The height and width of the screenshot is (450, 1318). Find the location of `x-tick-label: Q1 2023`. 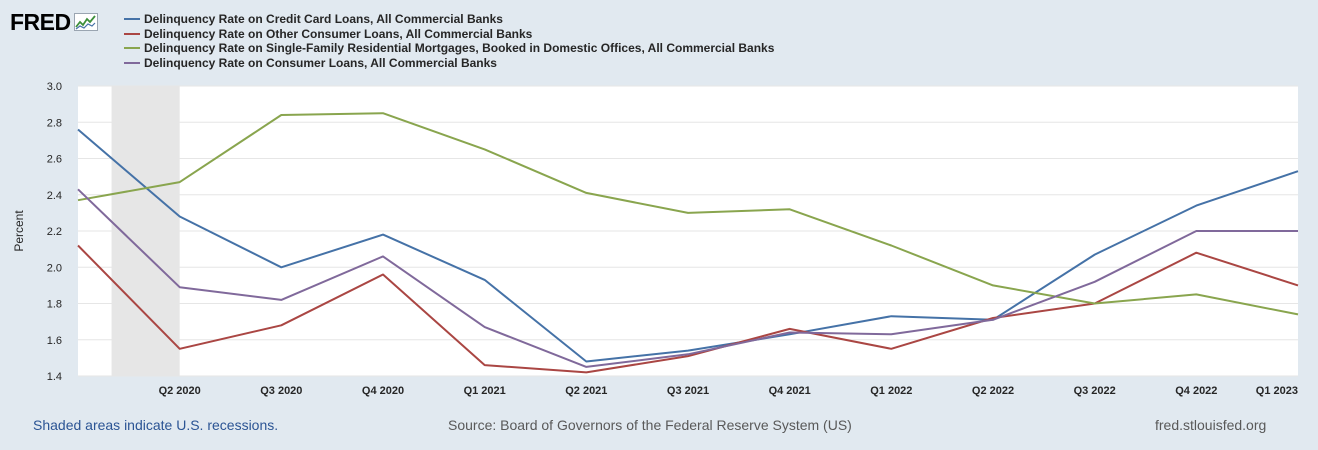

x-tick-label: Q1 2023 is located at coordinates (1277, 391).